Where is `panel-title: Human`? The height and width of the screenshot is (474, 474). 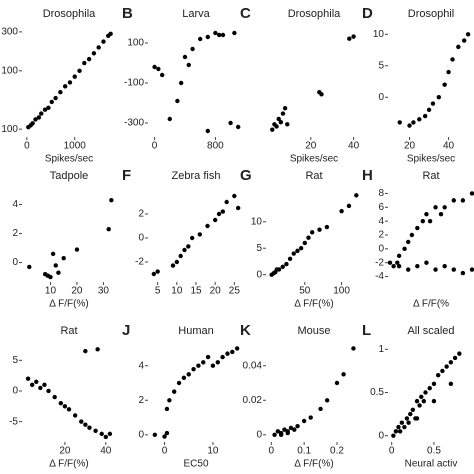
panel-title: Human is located at coordinates (195, 331).